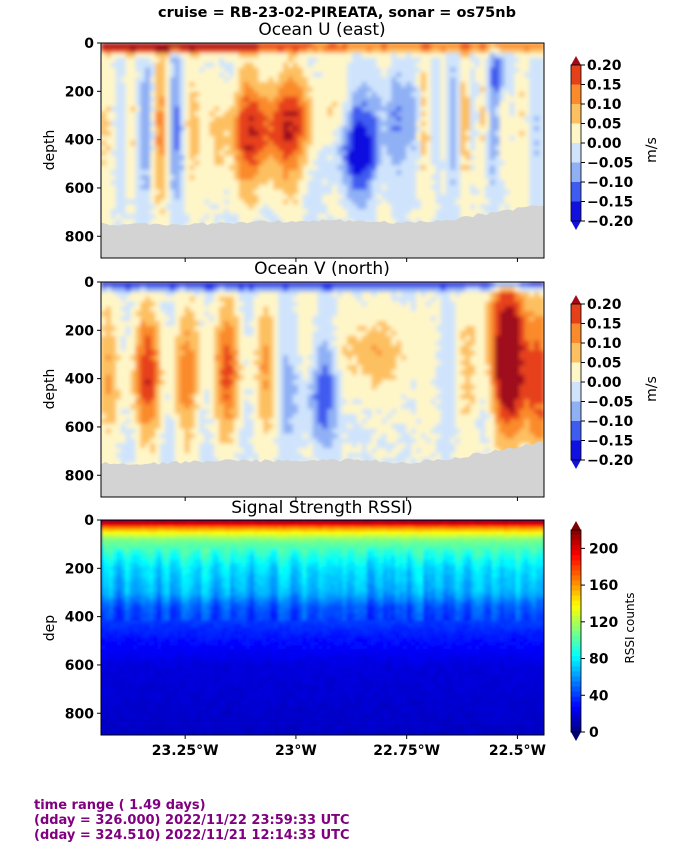 The height and width of the screenshot is (859, 675). Describe the element at coordinates (576, 114) in the screenshot. I see `colorbar-band` at that location.